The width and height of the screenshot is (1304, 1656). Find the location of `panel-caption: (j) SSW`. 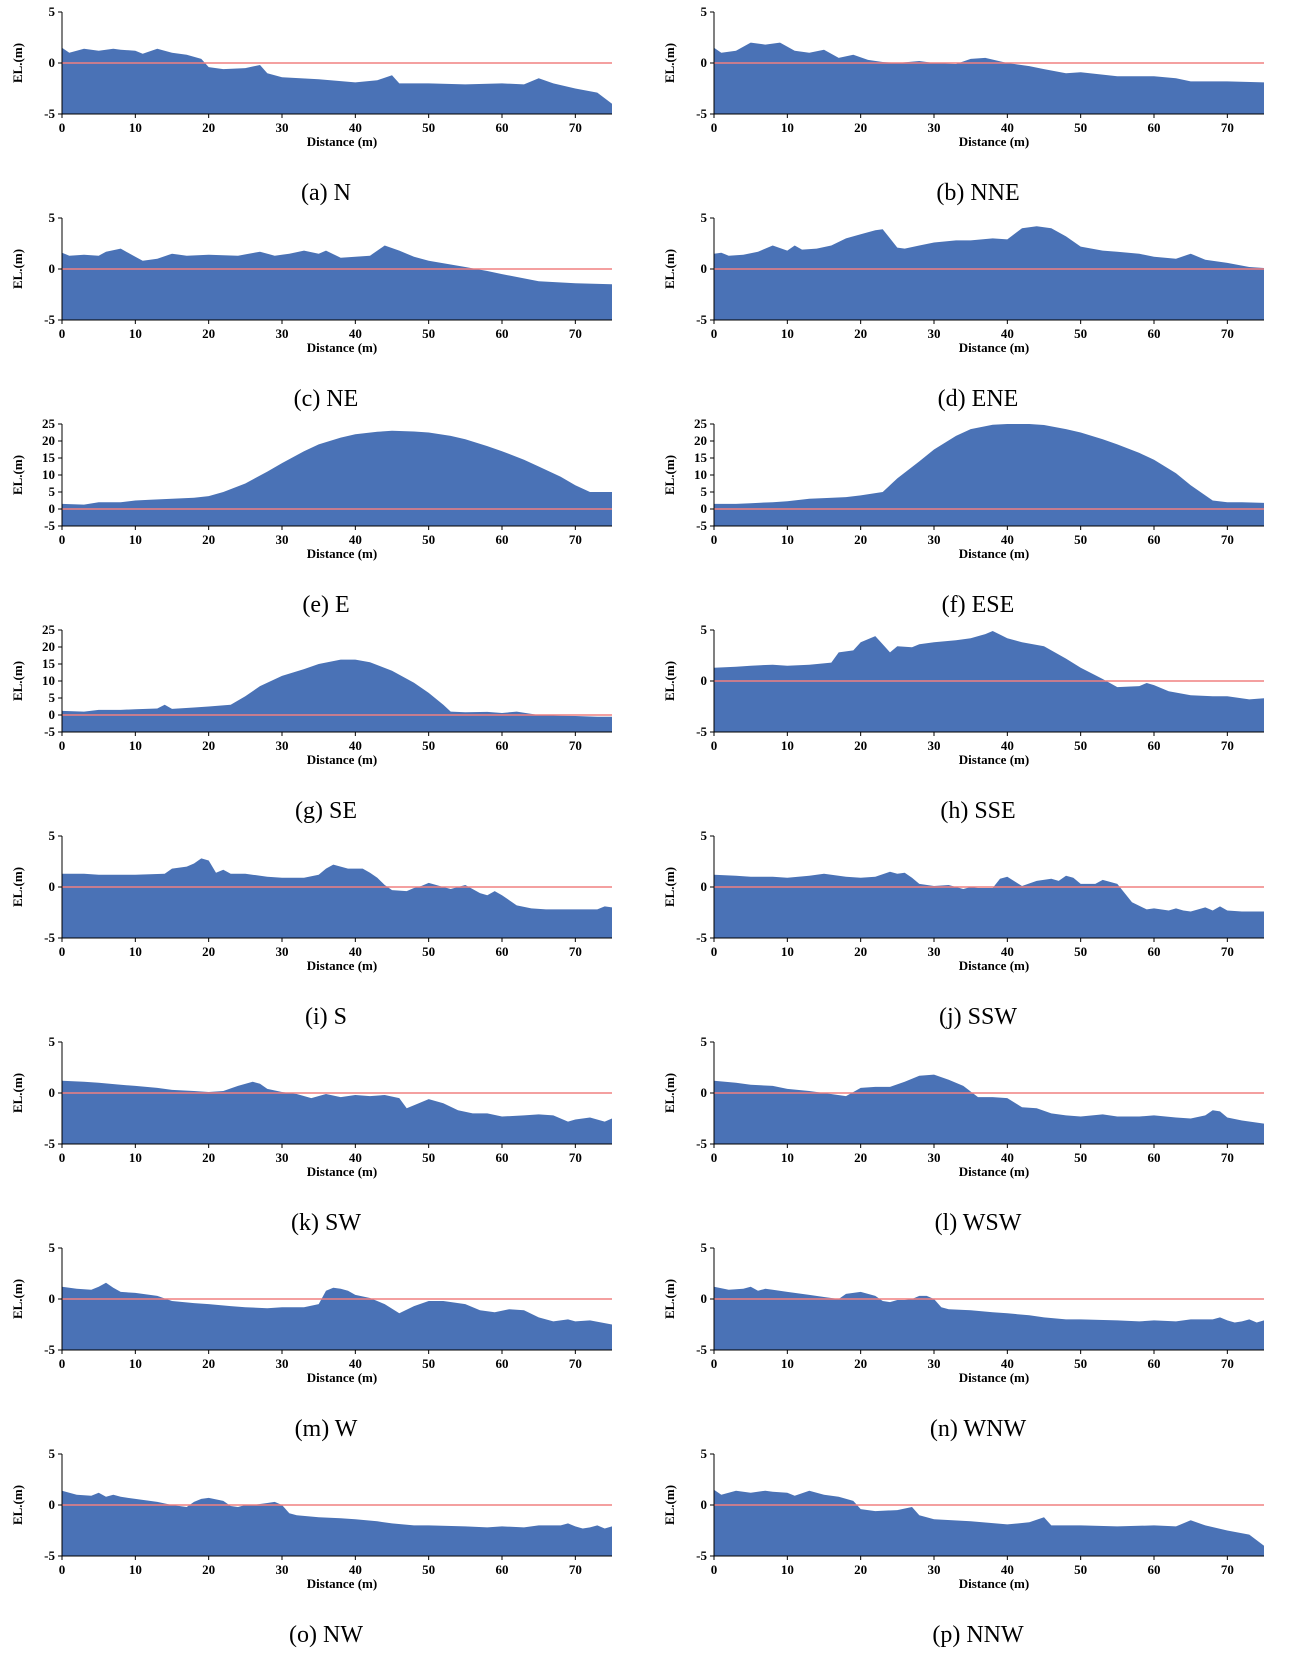

panel-caption: (j) SSW is located at coordinates (978, 1017).